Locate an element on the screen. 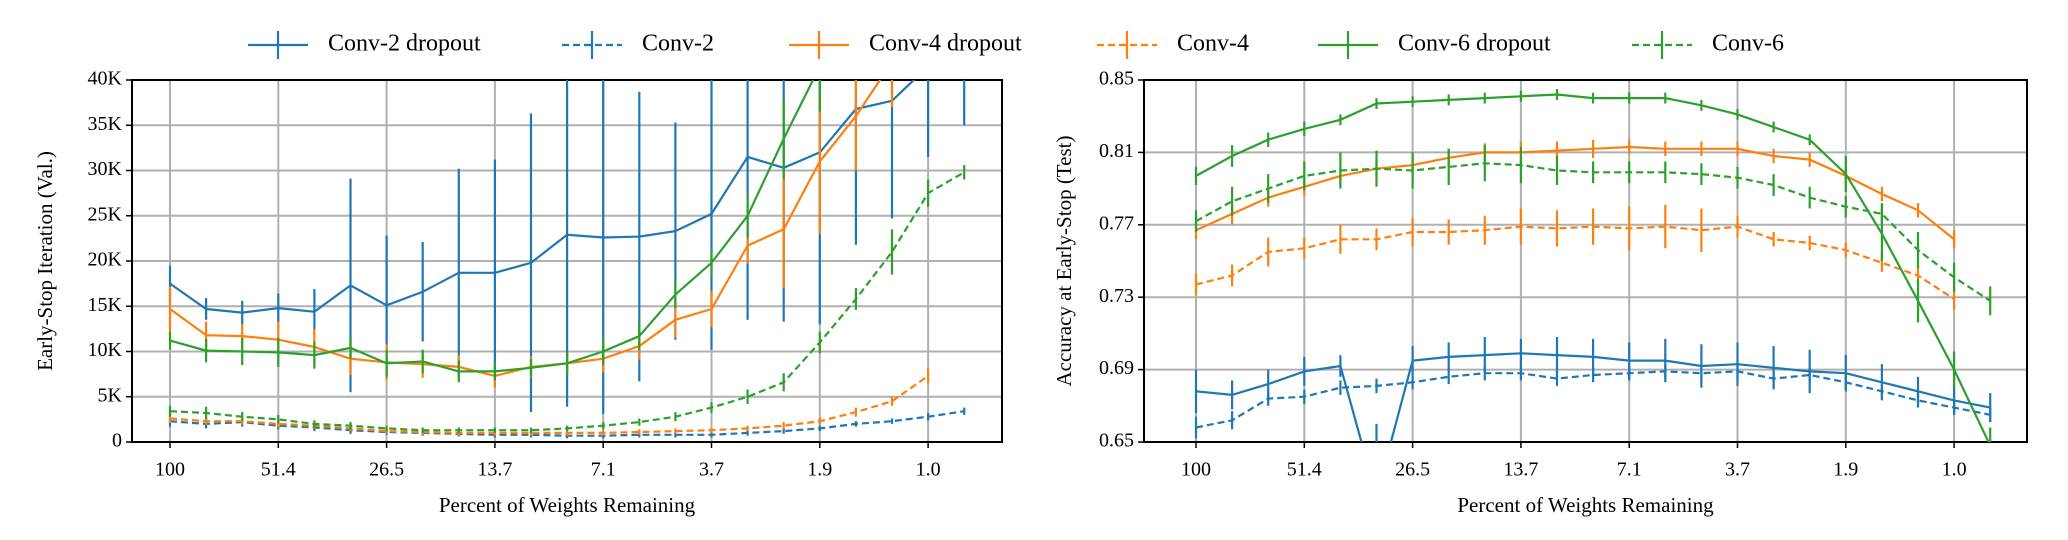 This screenshot has height=540, width=2068. y-axis-label: Accuracy at Early-Stop (Test) is located at coordinates (1064, 260).